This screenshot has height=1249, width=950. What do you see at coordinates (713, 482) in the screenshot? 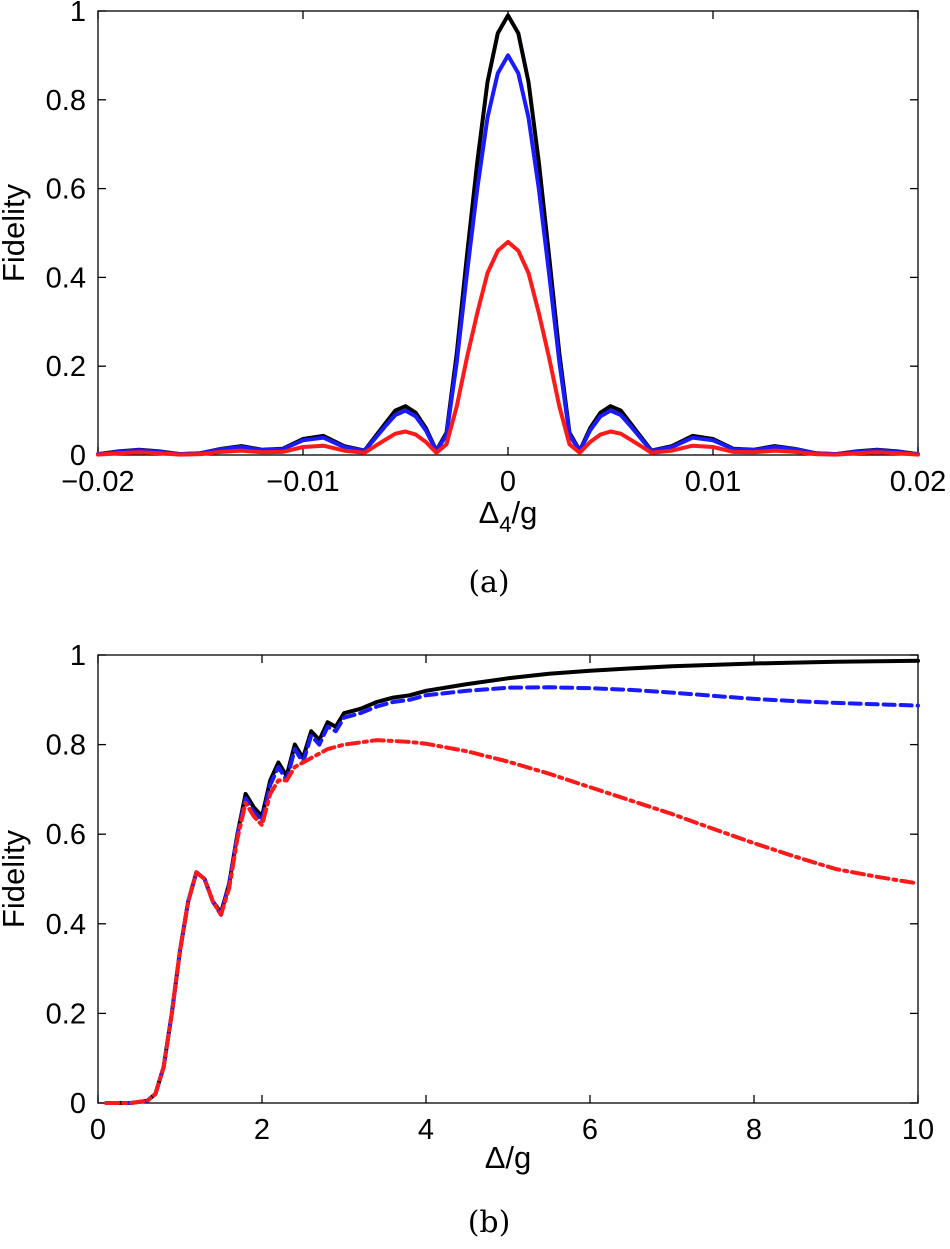
I see `x-tick-label: 0.01` at bounding box center [713, 482].